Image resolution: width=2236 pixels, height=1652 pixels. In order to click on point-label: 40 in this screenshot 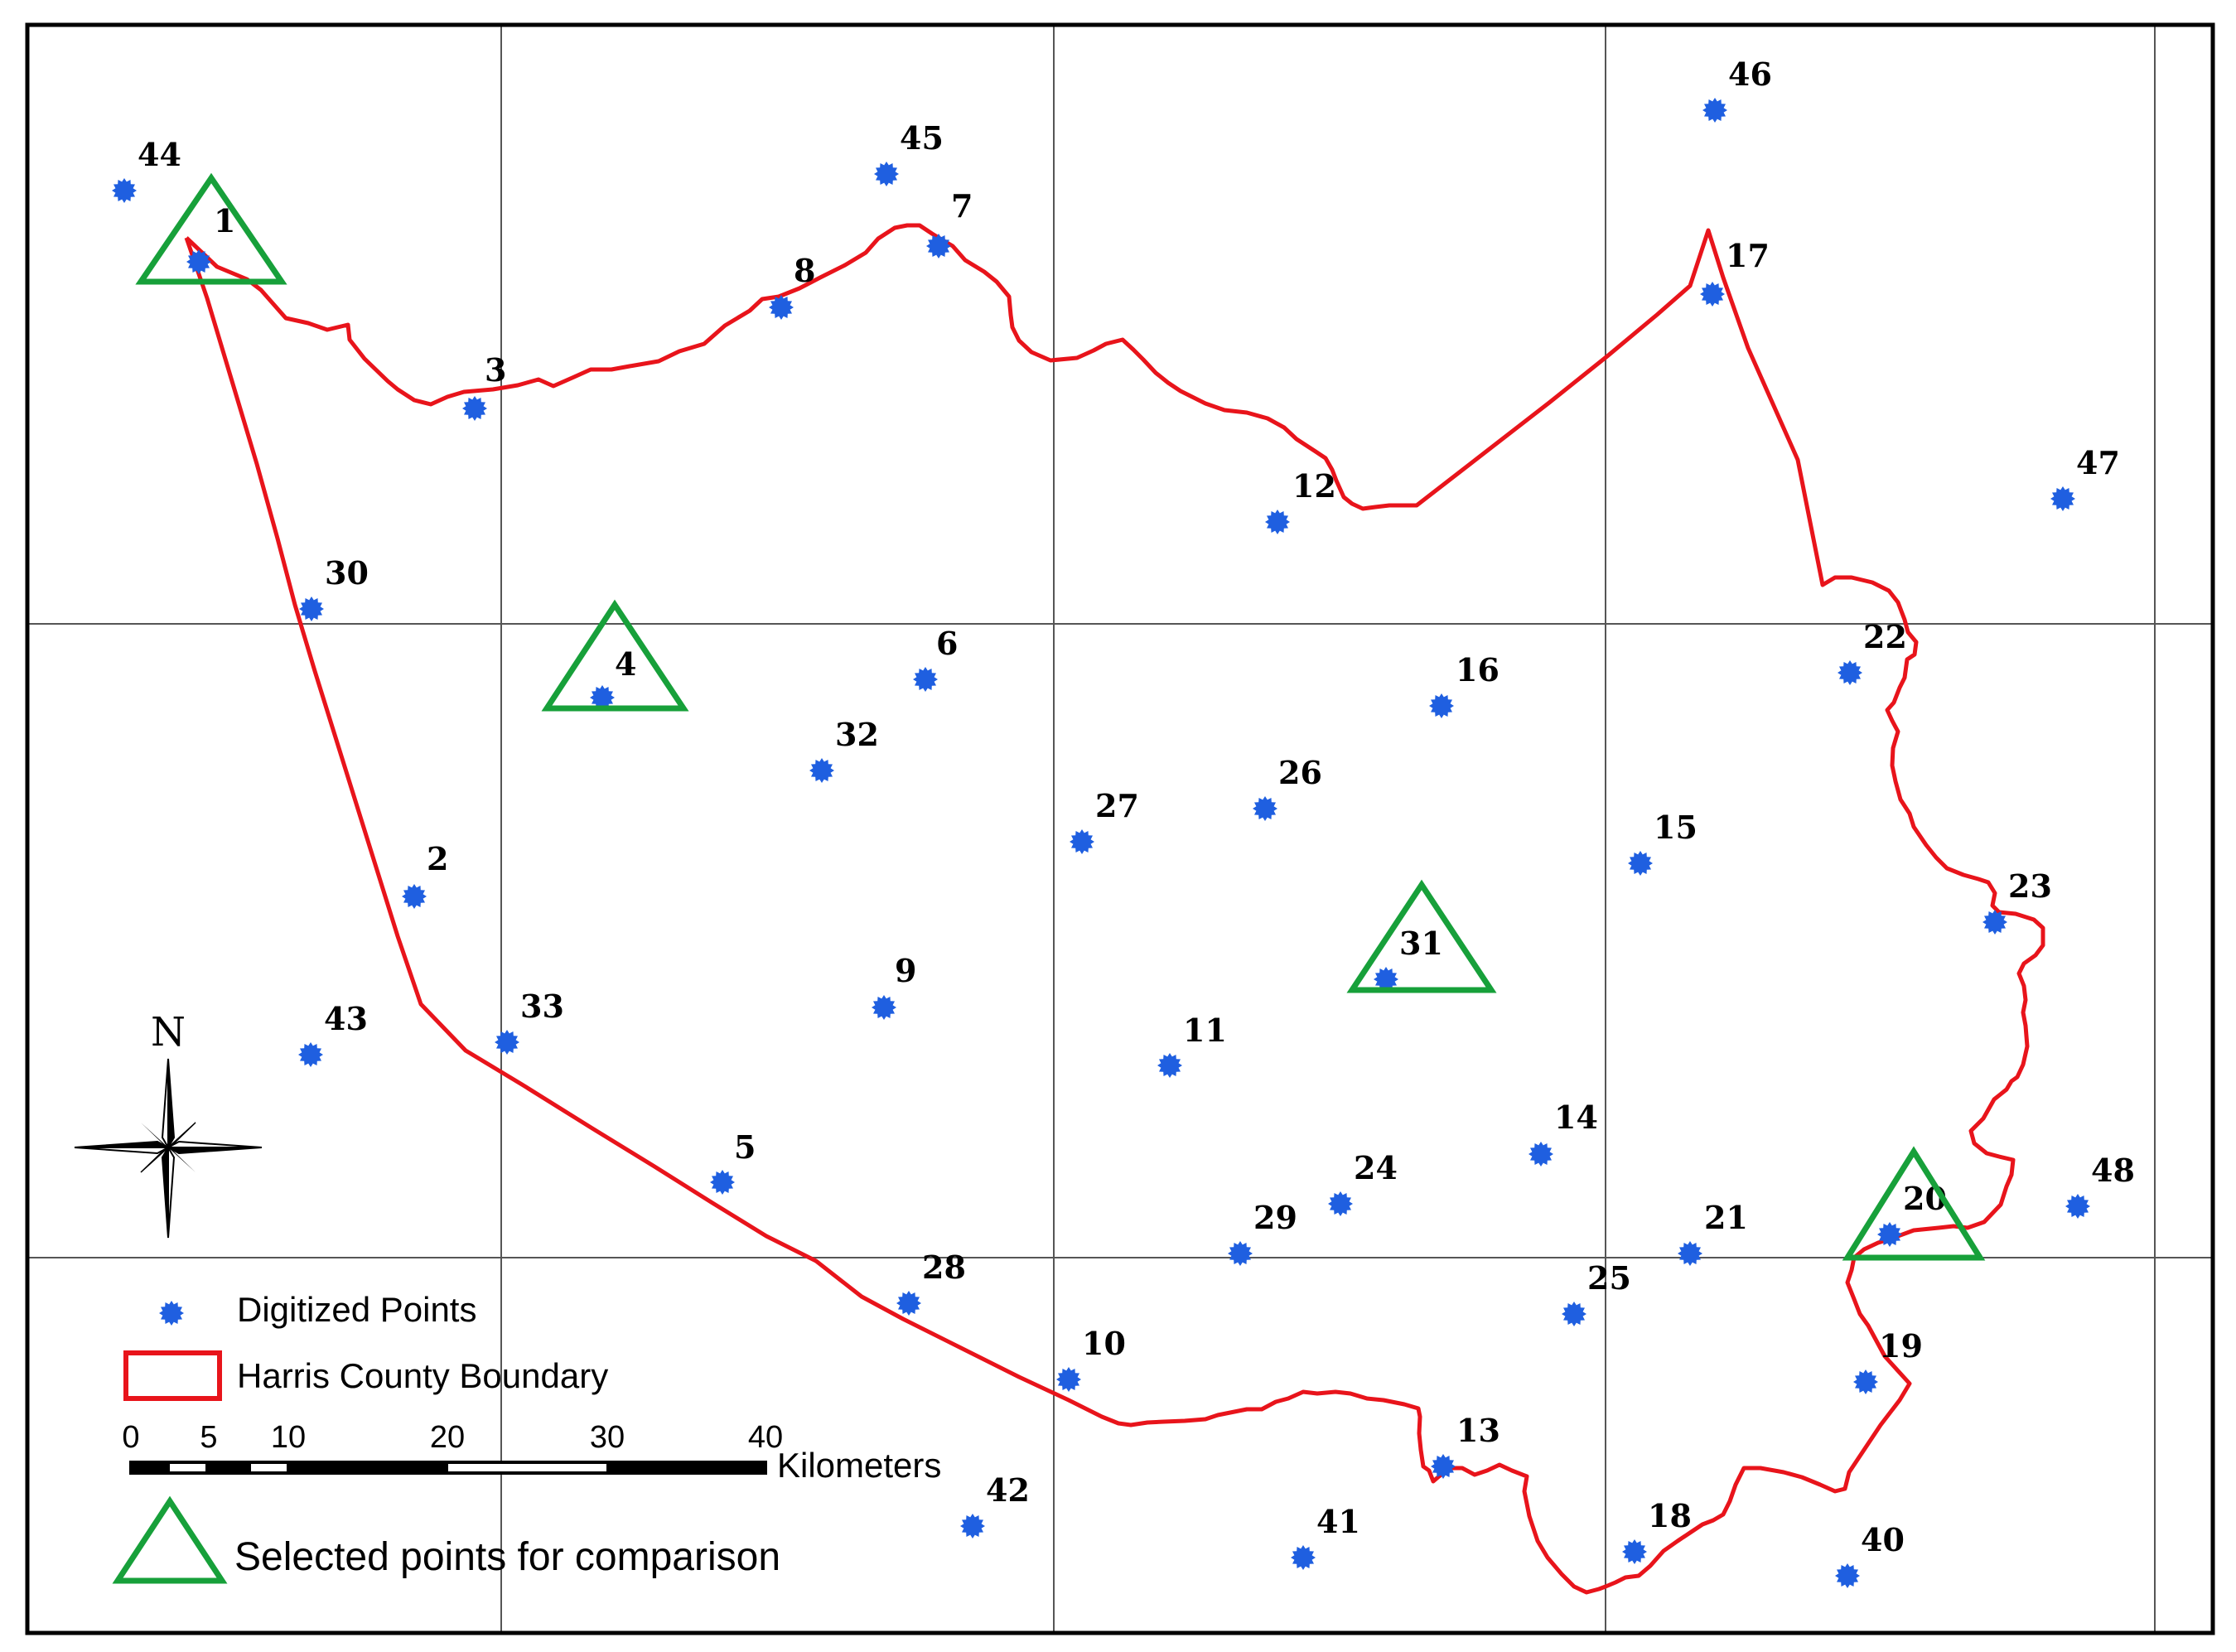, I will do `click(1883, 1539)`.